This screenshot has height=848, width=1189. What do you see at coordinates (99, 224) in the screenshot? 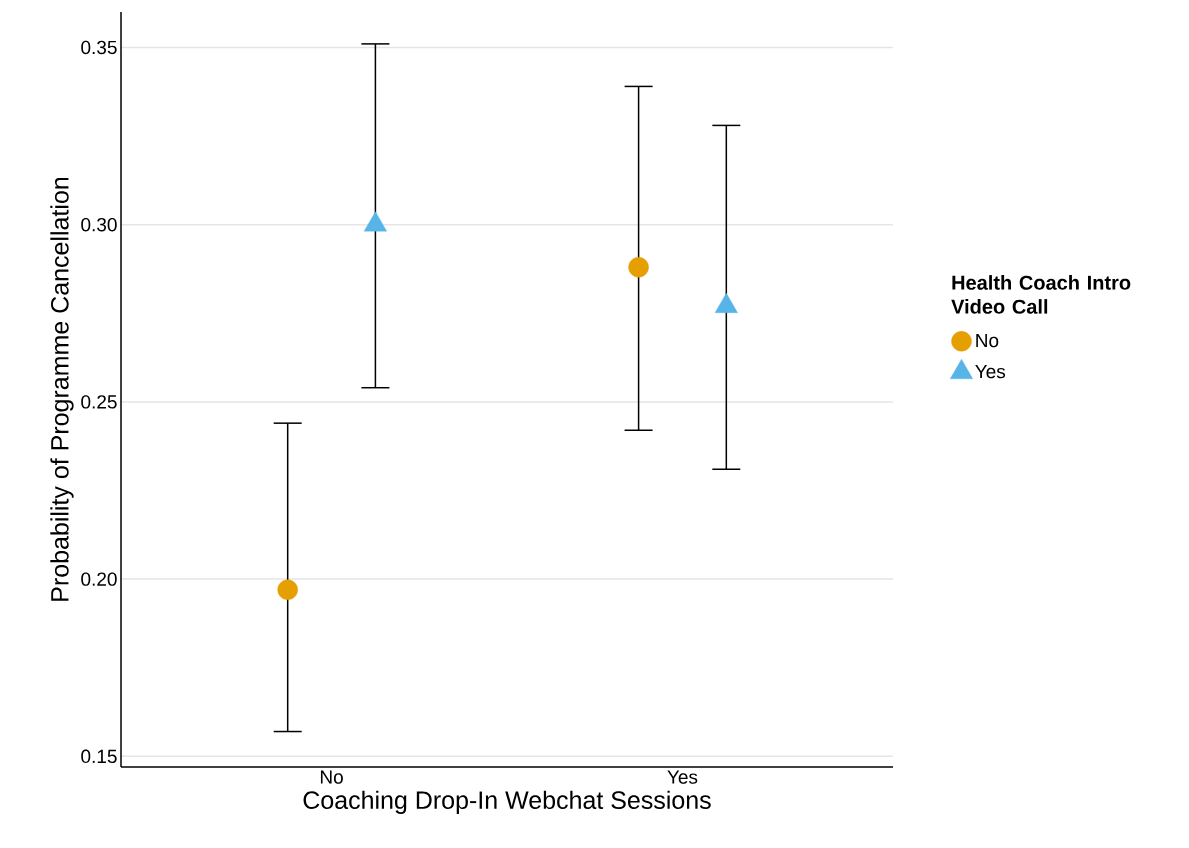
I see `y-tick-label: 0.30` at bounding box center [99, 224].